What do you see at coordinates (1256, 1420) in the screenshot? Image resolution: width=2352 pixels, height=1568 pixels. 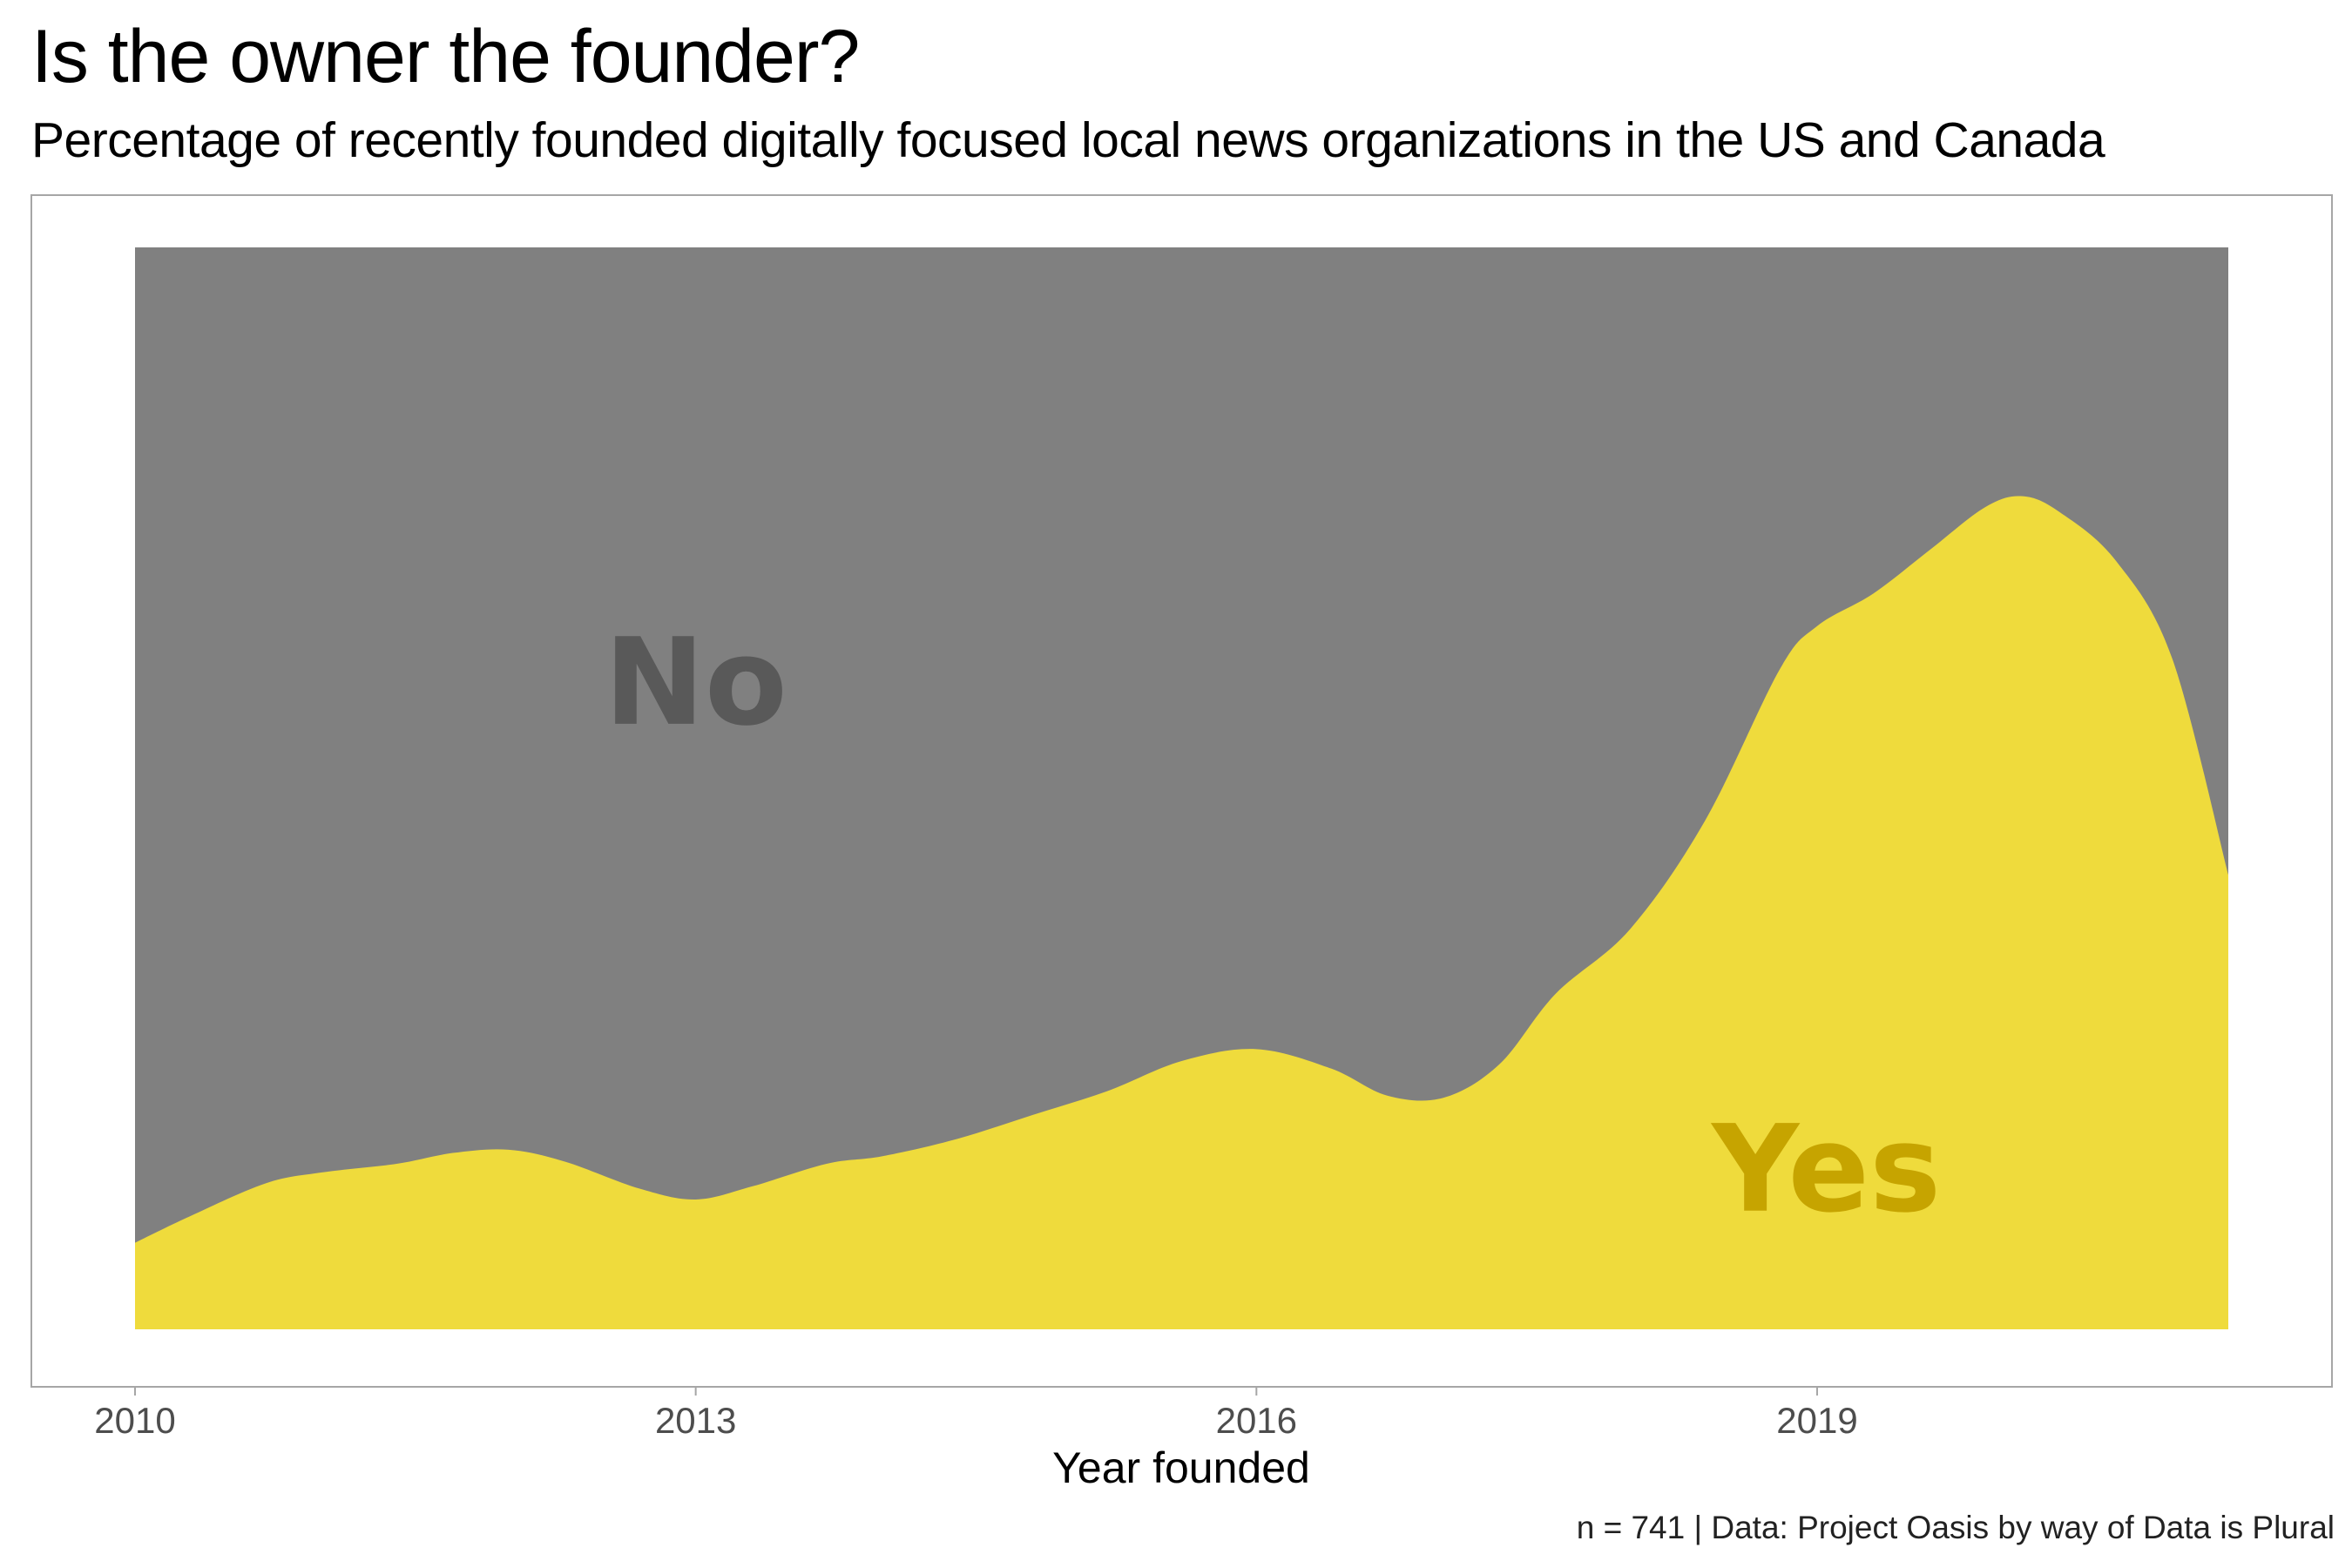 I see `x-tick-label: 2016` at bounding box center [1256, 1420].